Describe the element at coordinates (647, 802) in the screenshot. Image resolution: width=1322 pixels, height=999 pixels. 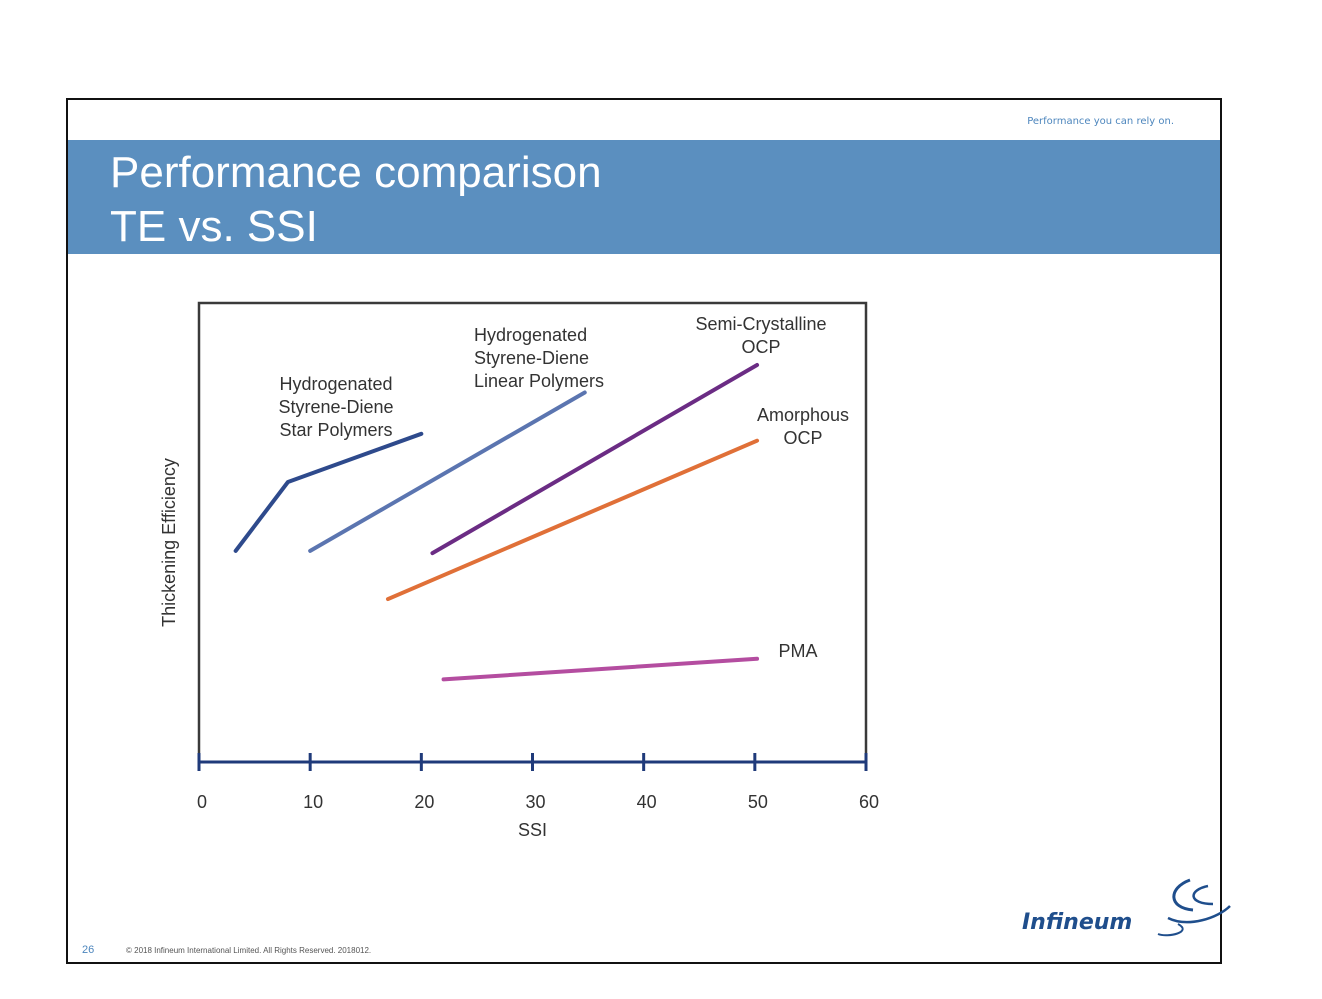
I see `x-tick-label-40: 40` at that location.